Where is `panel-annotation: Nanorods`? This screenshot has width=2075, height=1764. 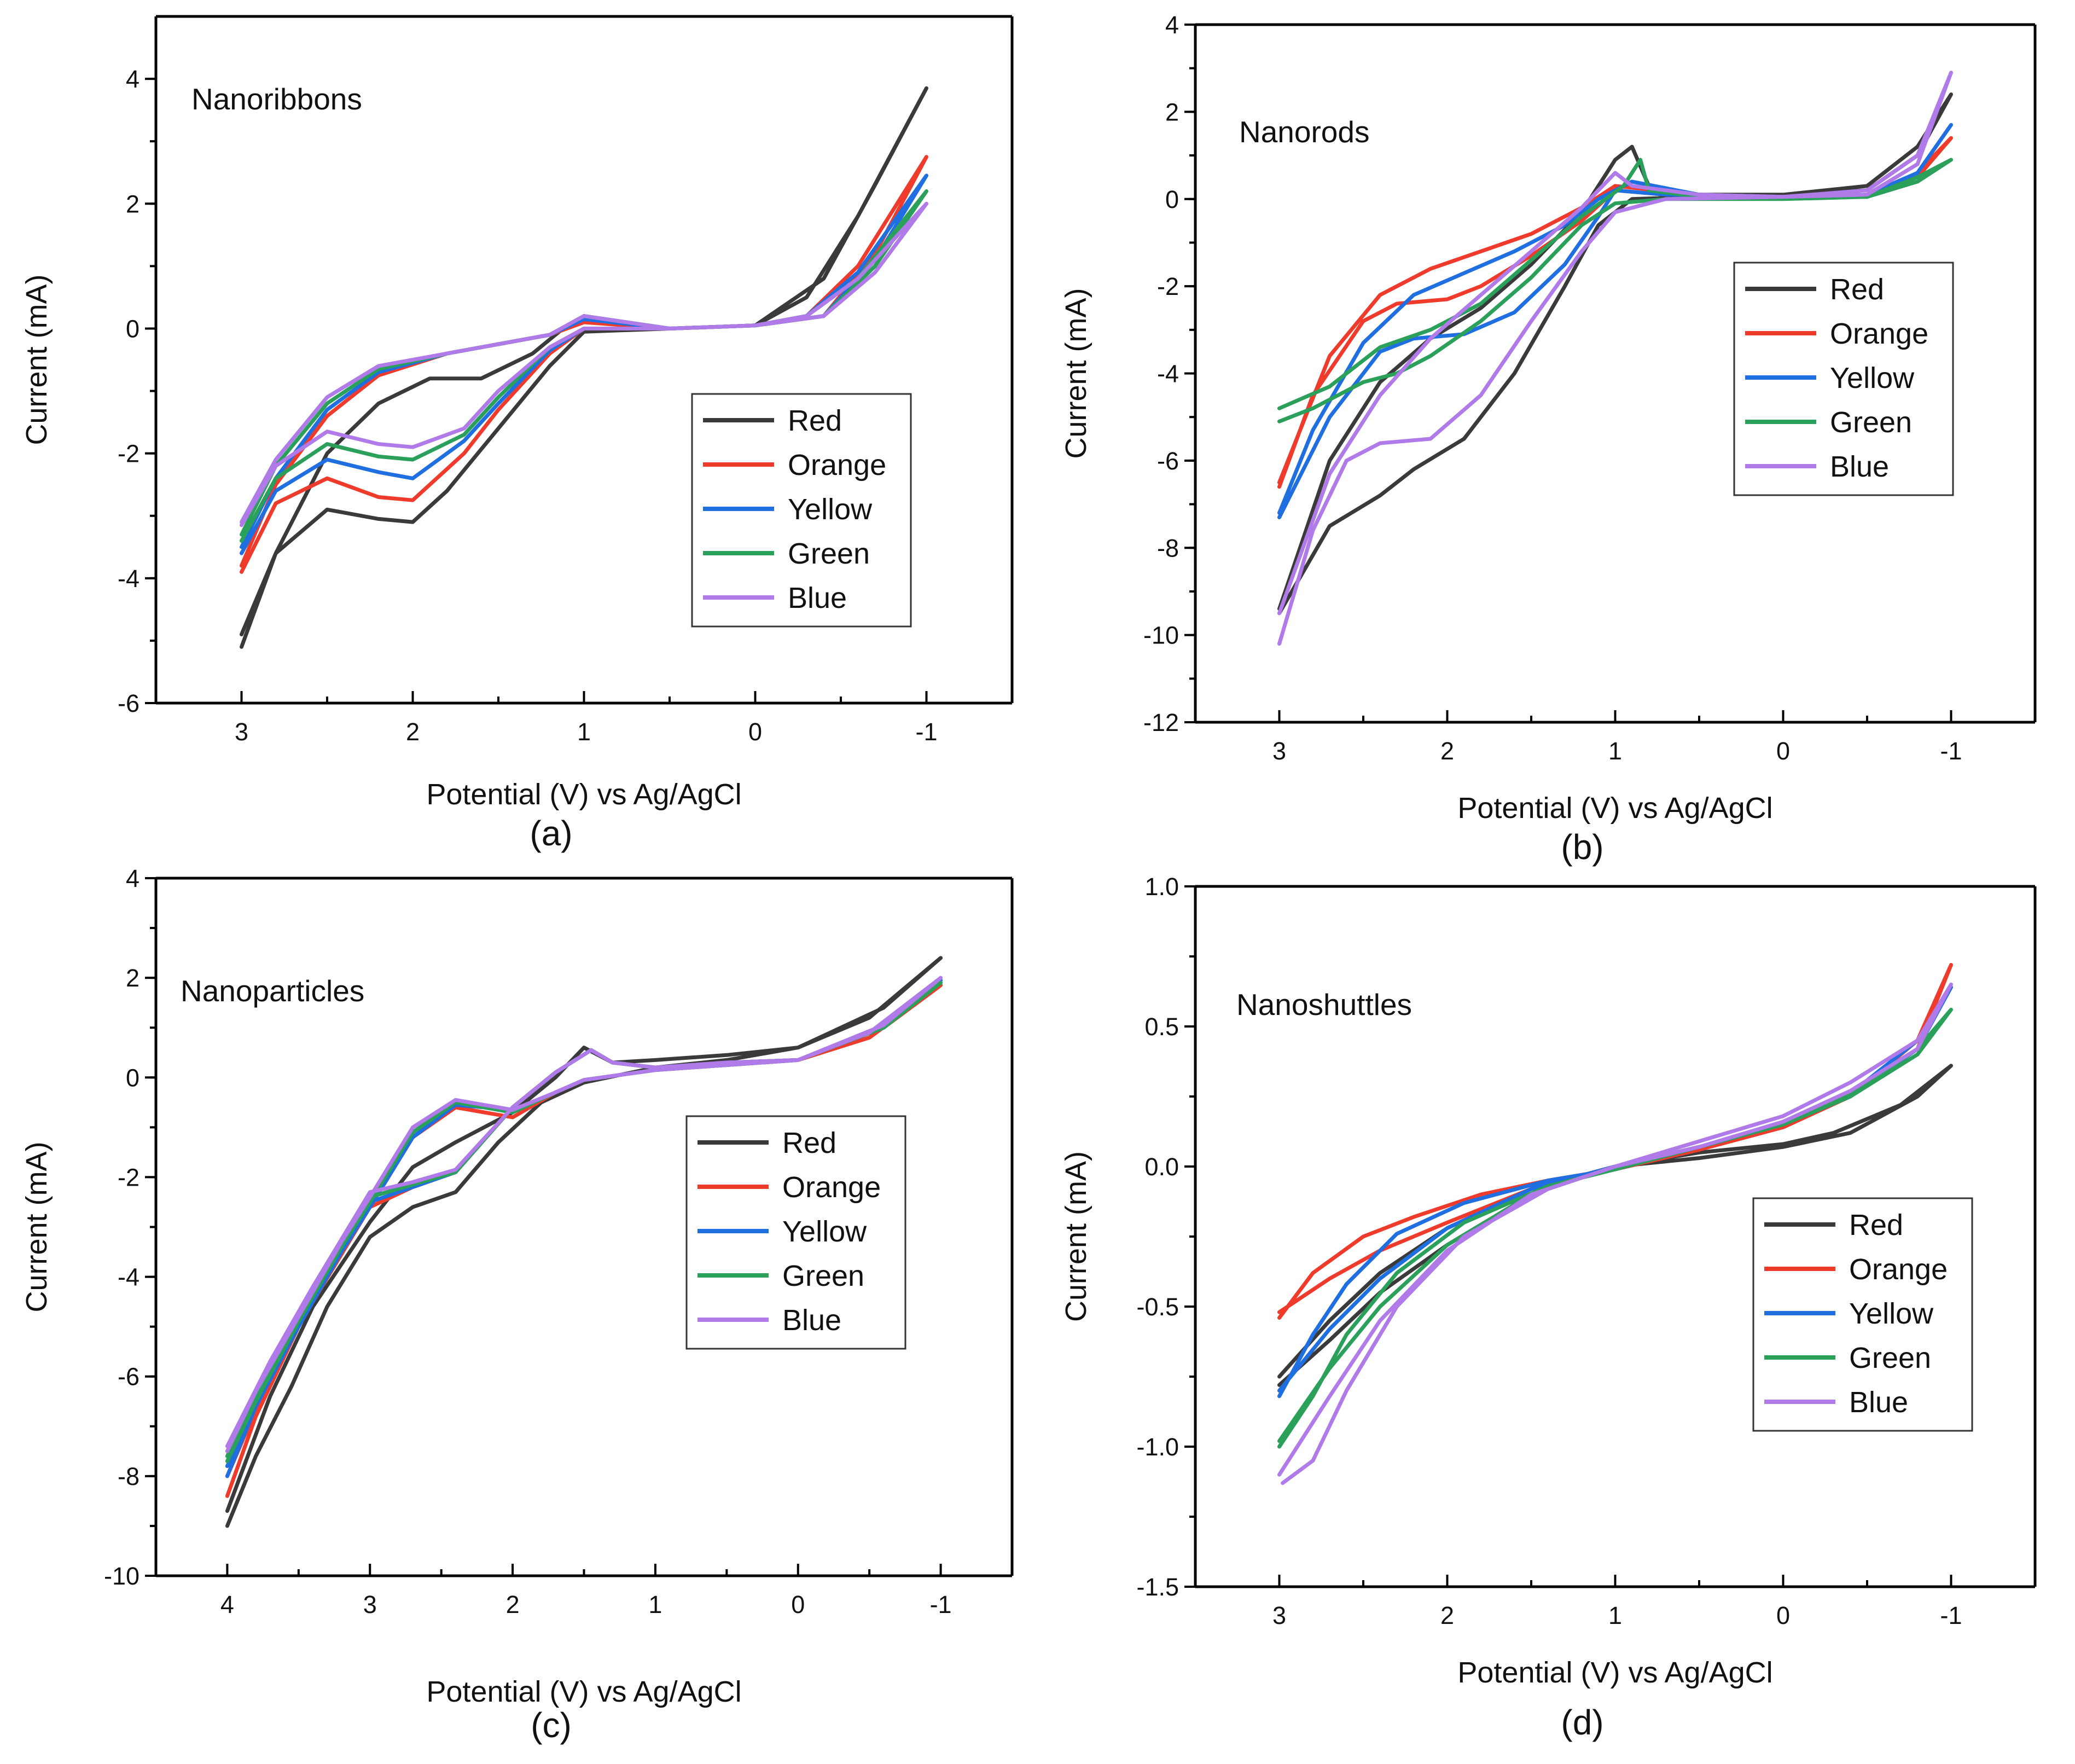
panel-annotation: Nanorods is located at coordinates (1304, 132).